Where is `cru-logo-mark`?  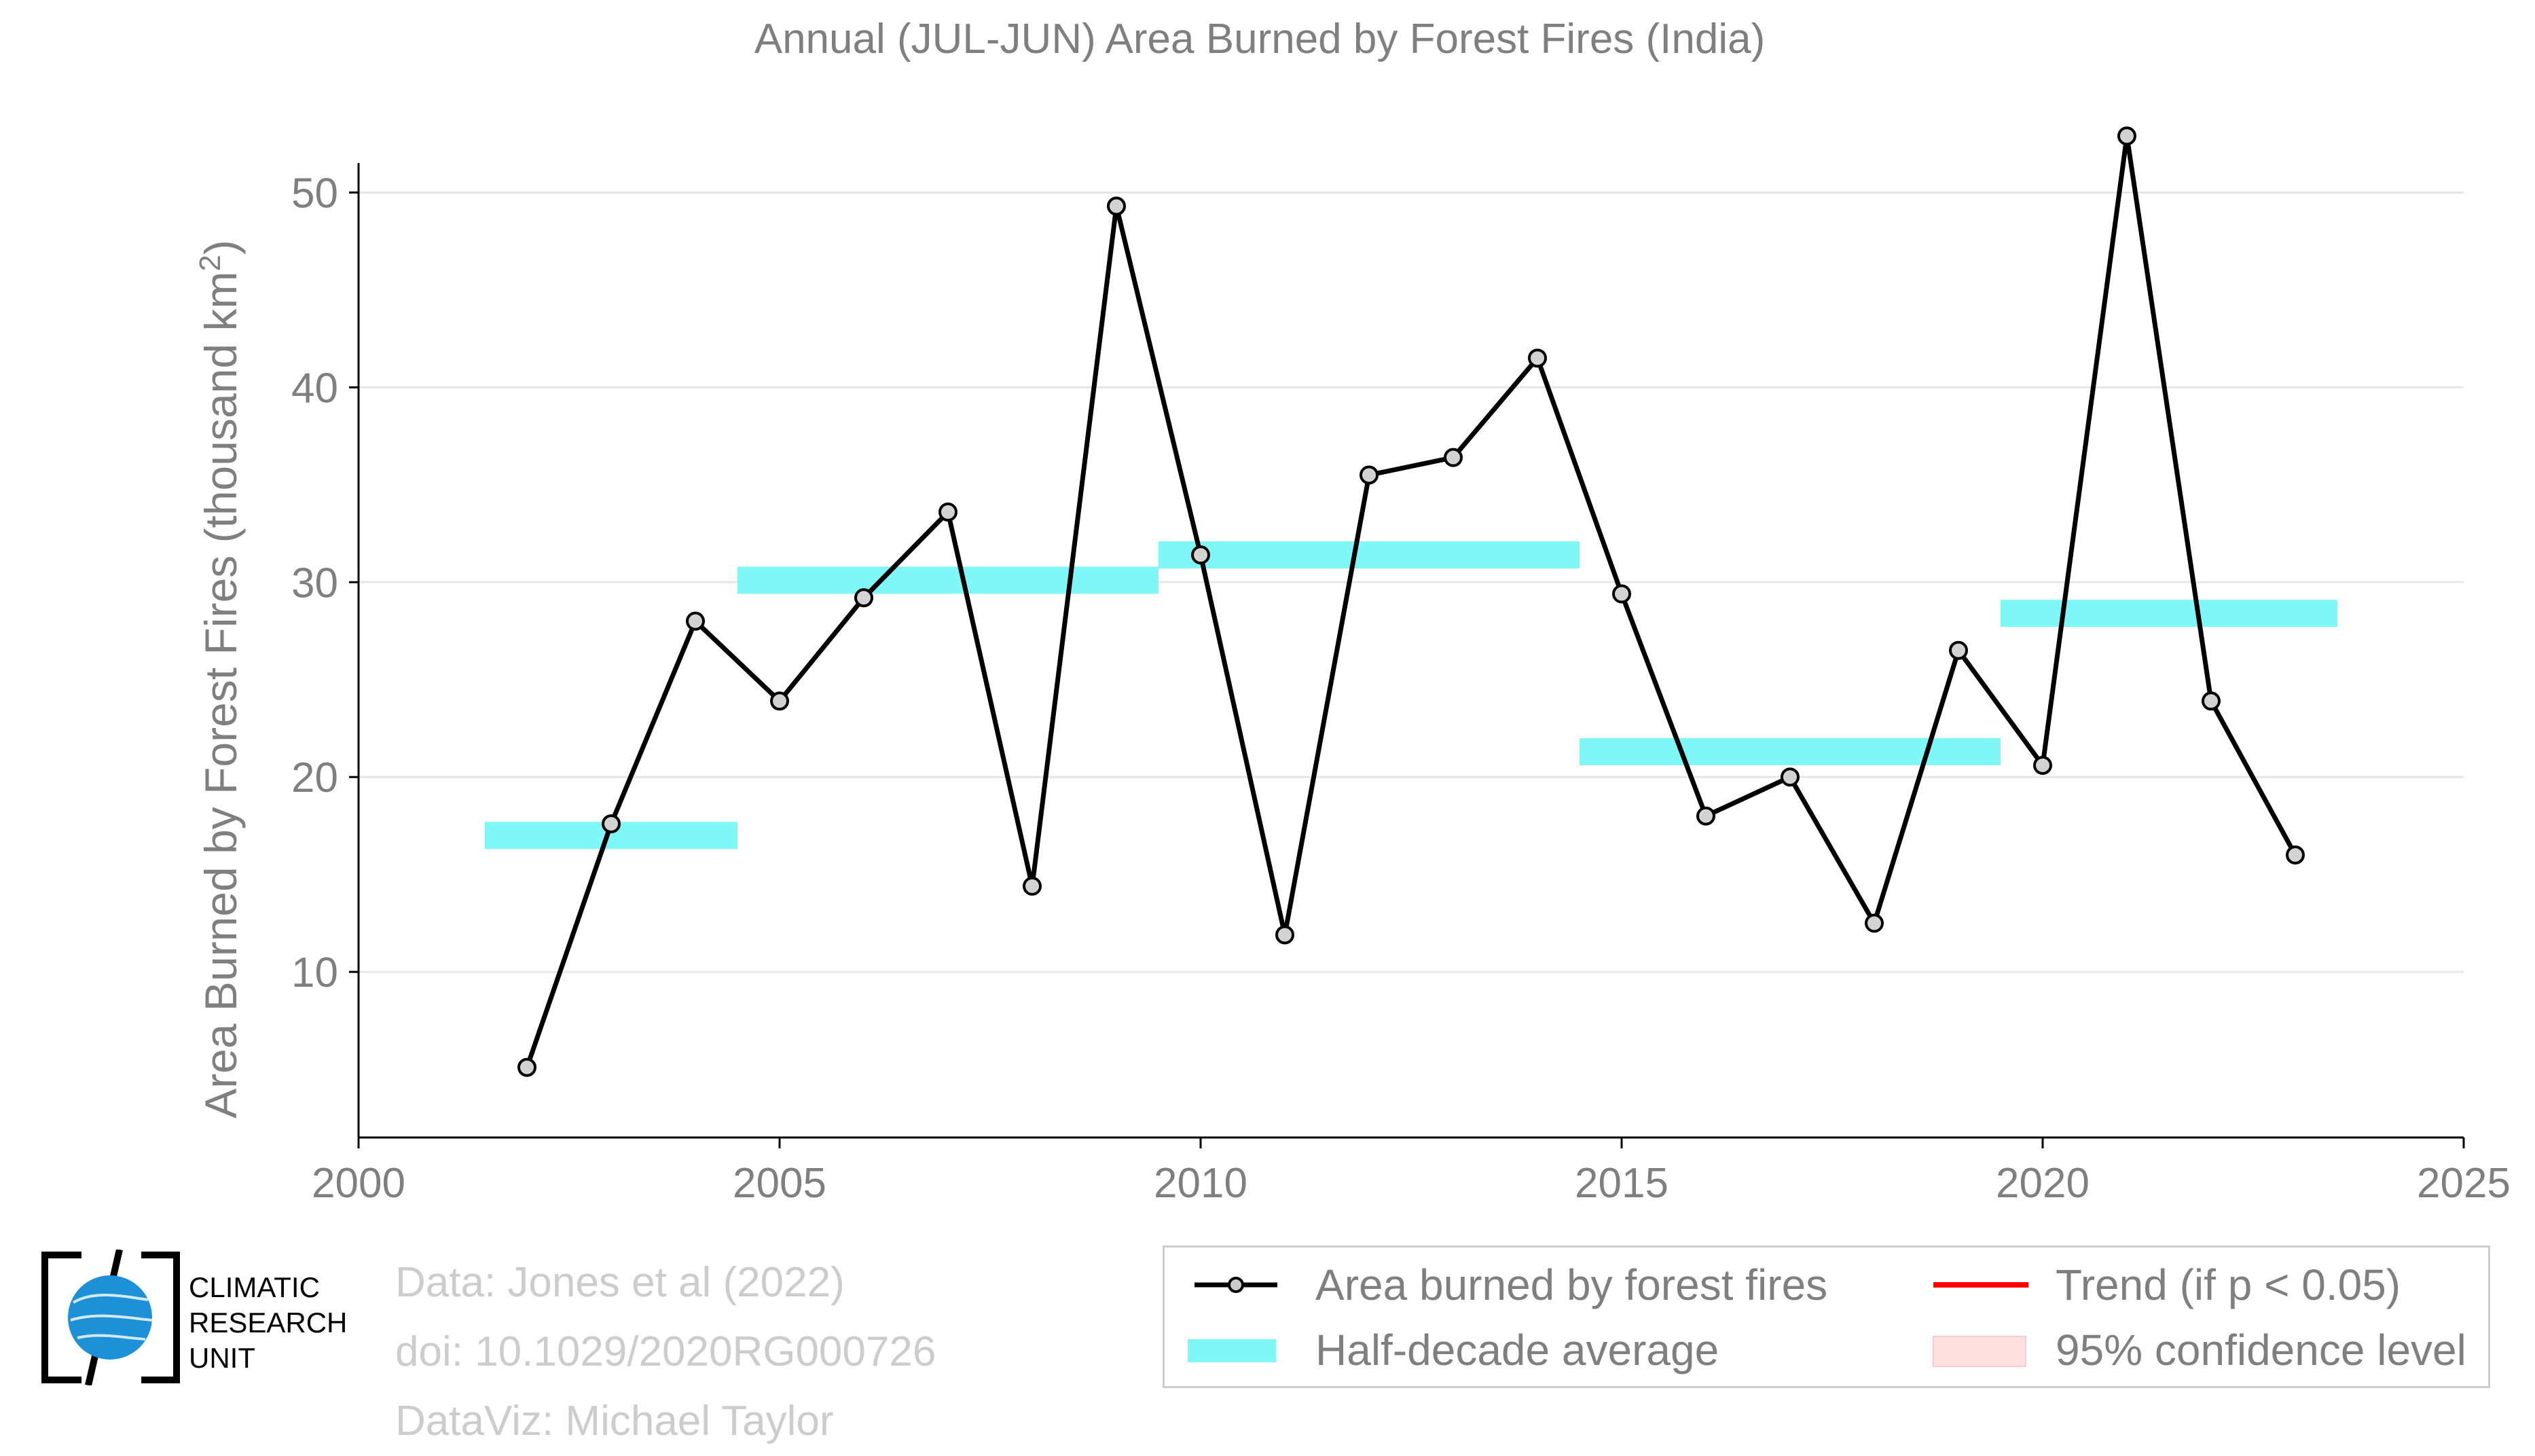
cru-logo-mark is located at coordinates (110, 1317).